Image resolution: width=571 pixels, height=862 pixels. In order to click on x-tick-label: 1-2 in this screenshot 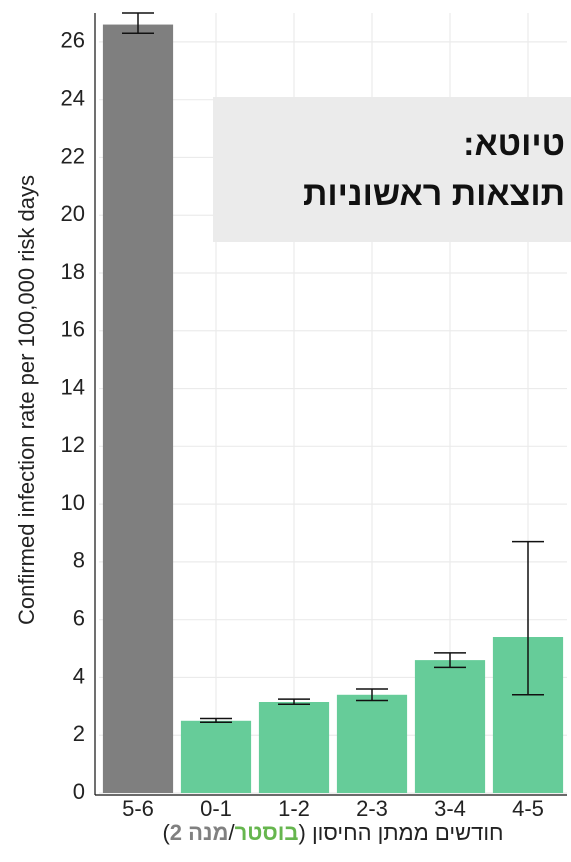, I will do `click(294, 808)`.